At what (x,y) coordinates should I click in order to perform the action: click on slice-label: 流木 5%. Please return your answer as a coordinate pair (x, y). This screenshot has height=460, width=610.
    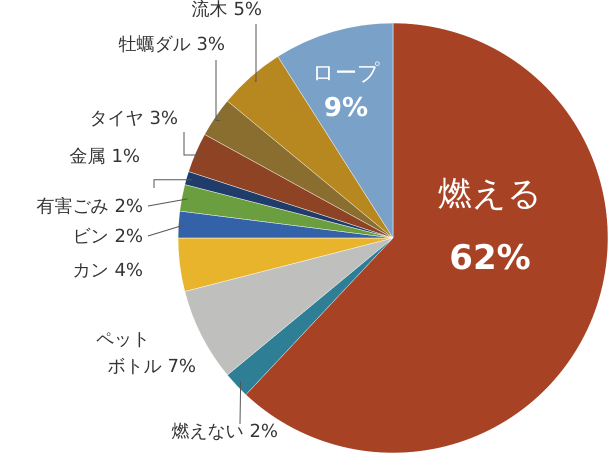
    Looking at the image, I should click on (227, 10).